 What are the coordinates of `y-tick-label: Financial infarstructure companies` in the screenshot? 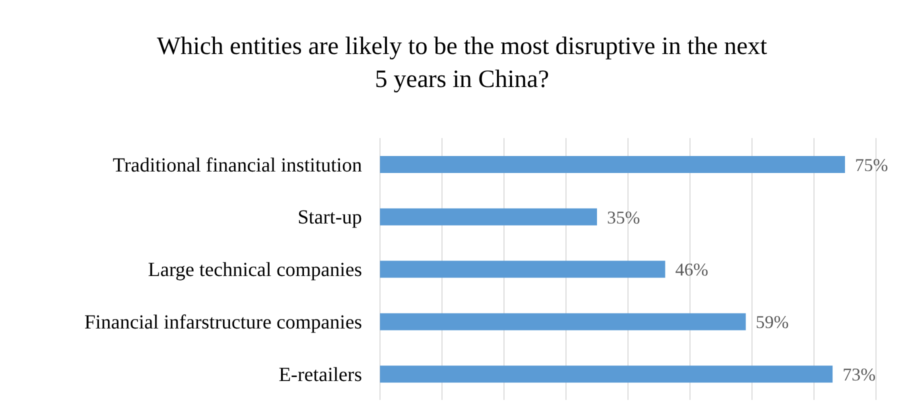 It's located at (223, 323).